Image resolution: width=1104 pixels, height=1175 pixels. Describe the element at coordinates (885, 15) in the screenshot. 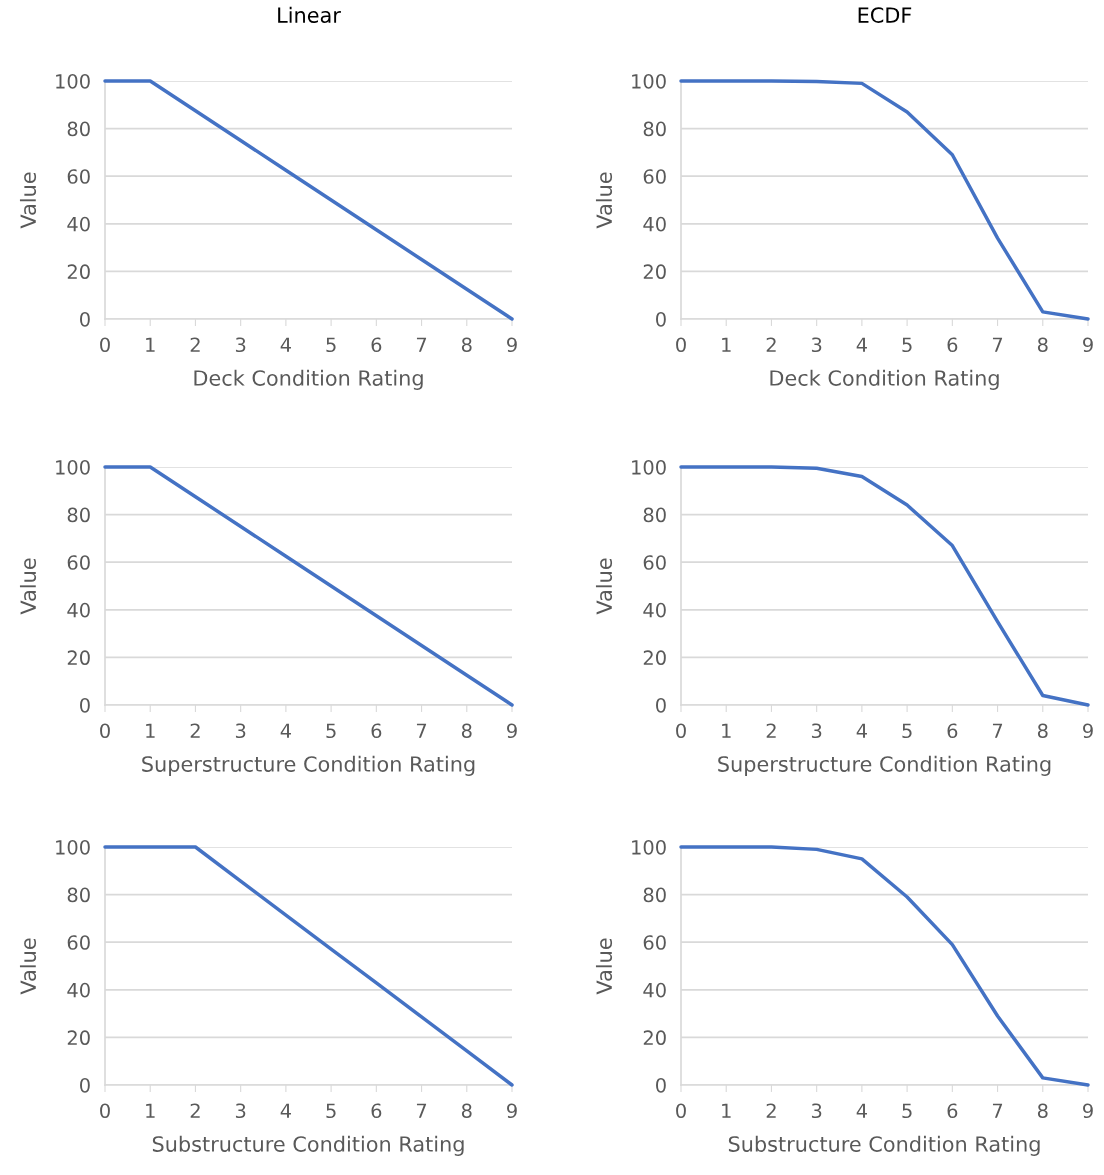

I see `chart-title: ECDF` at that location.